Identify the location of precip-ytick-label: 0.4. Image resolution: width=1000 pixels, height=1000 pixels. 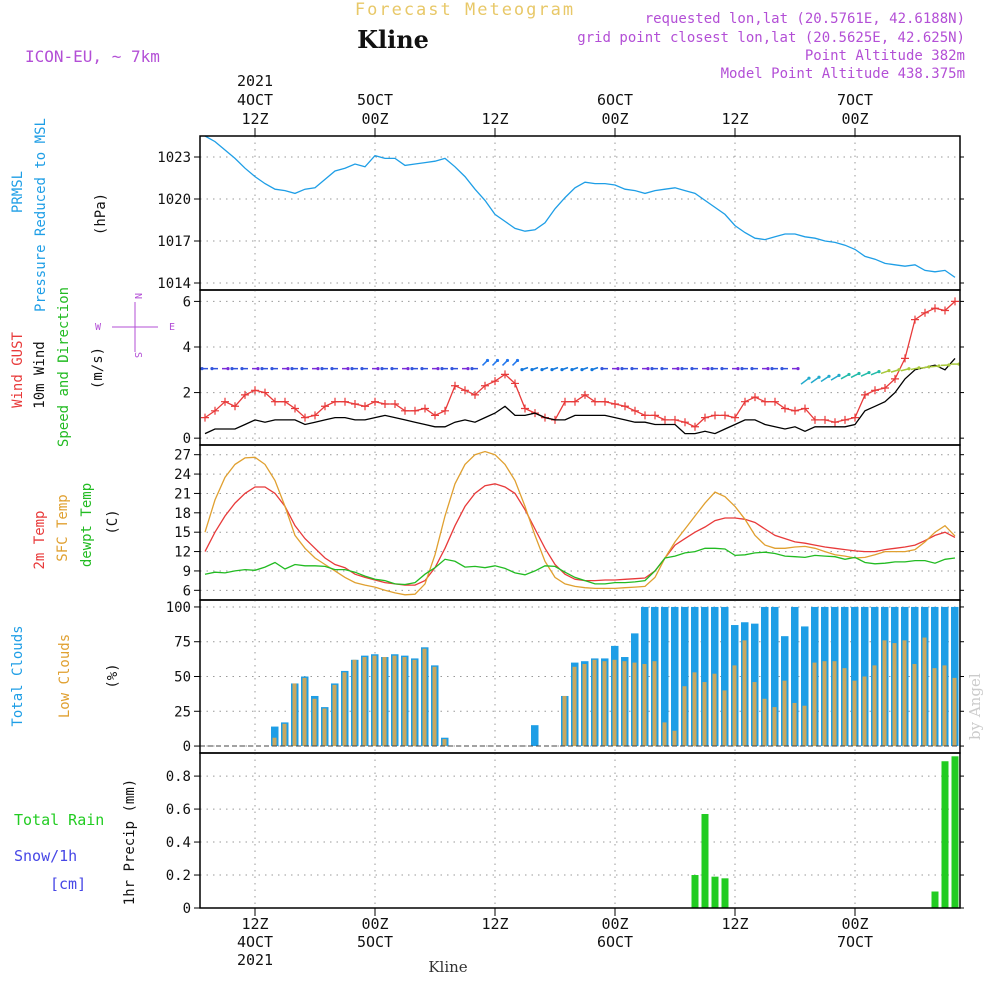
(178, 843).